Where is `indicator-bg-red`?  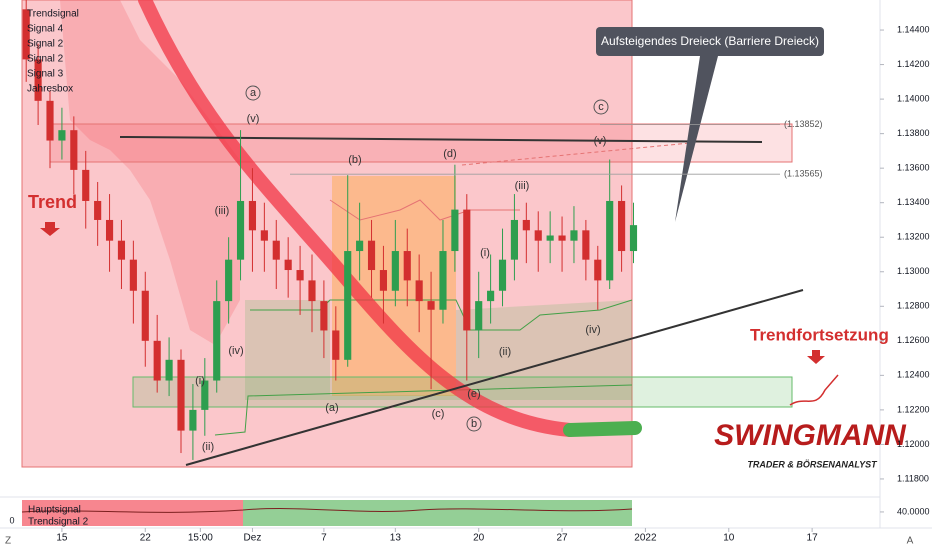 indicator-bg-red is located at coordinates (132, 513).